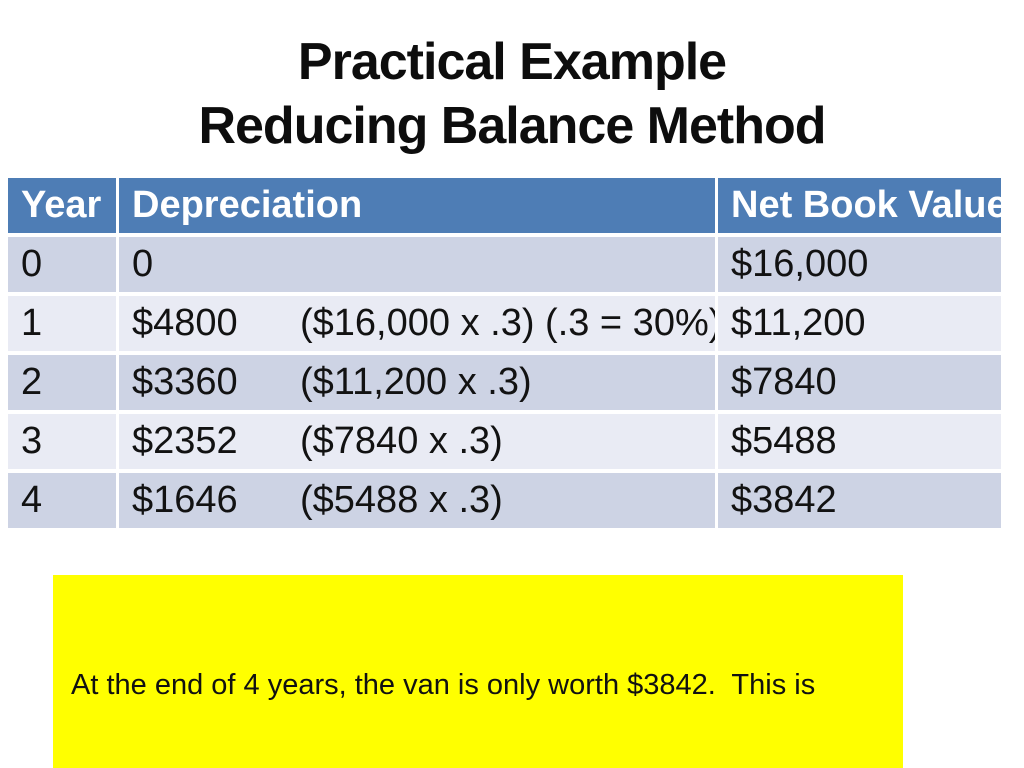 This screenshot has width=1024, height=768. I want to click on table-header-row: Year Depreciation Net Book Value, so click(504, 205).